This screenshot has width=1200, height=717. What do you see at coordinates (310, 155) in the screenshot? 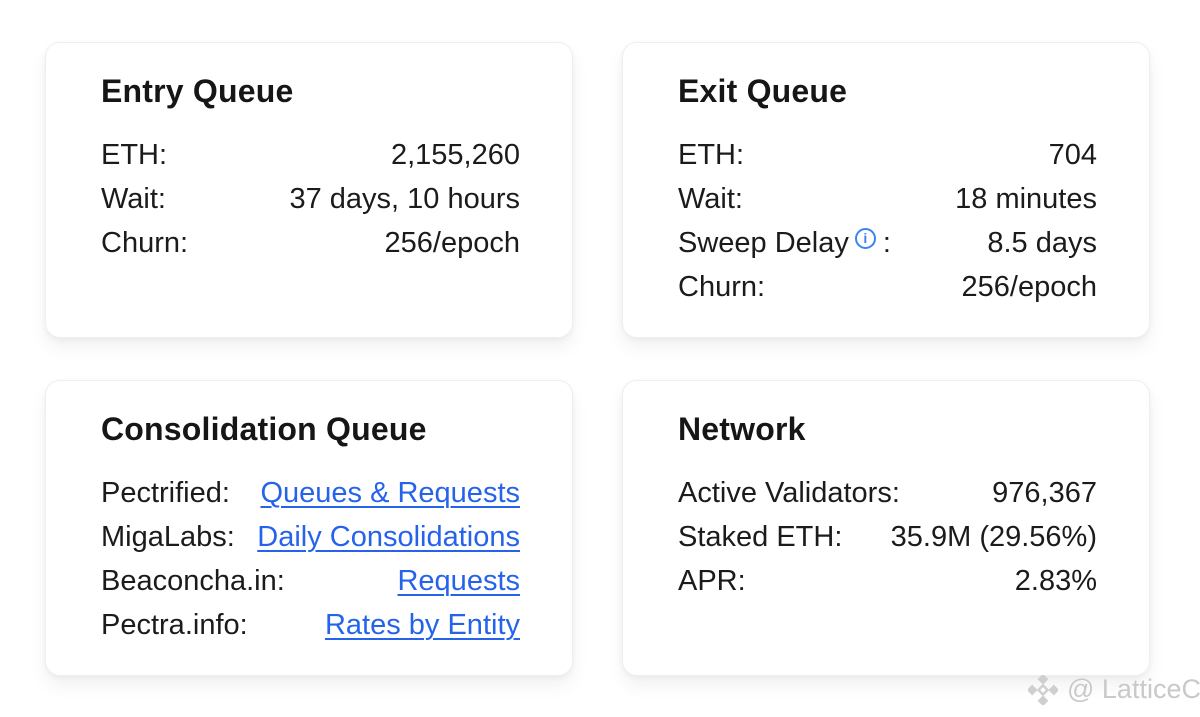
I see `stat-row-eth: ETH: 2,155,260` at bounding box center [310, 155].